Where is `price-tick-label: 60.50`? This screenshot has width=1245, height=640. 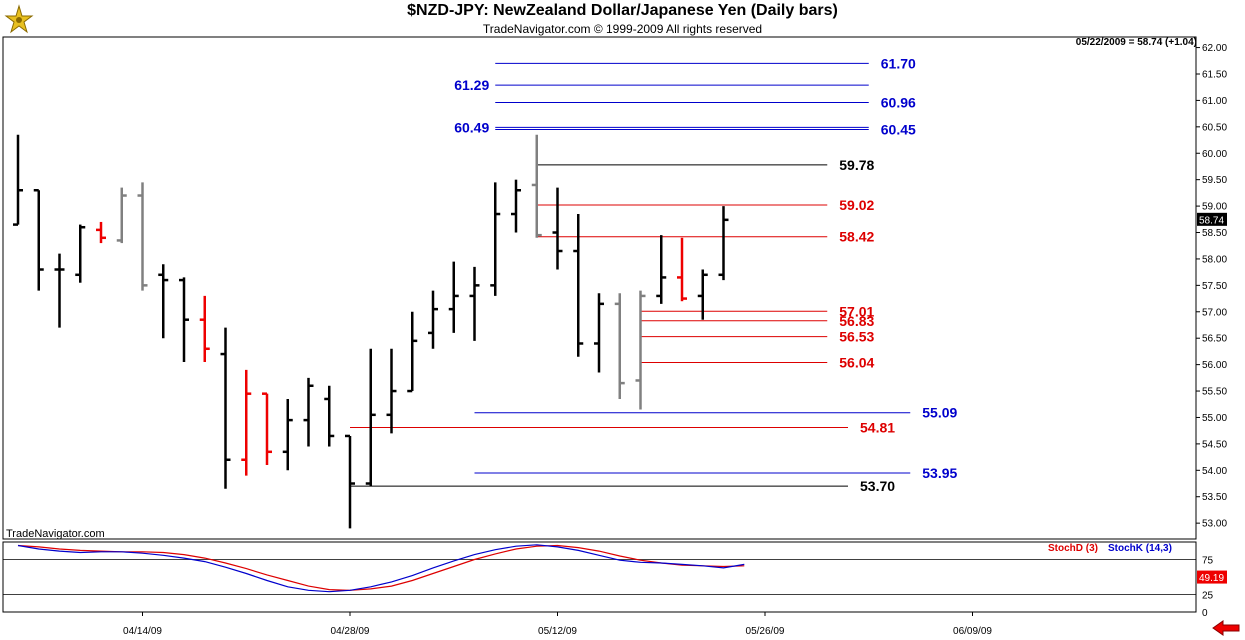 price-tick-label: 60.50 is located at coordinates (1214, 127).